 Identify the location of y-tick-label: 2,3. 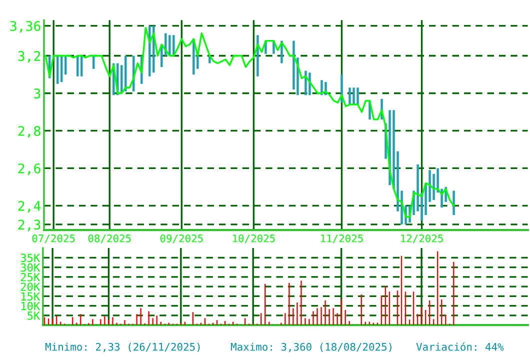
(29, 226).